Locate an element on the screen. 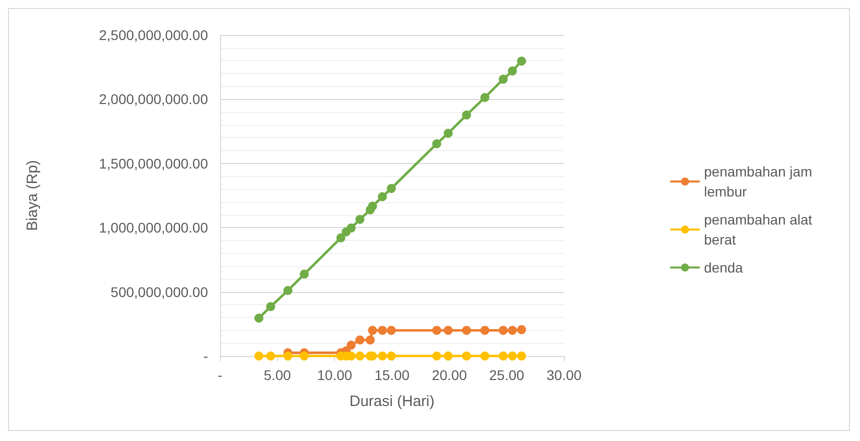  legend-label: penambahan alat berat is located at coordinates (760, 230).